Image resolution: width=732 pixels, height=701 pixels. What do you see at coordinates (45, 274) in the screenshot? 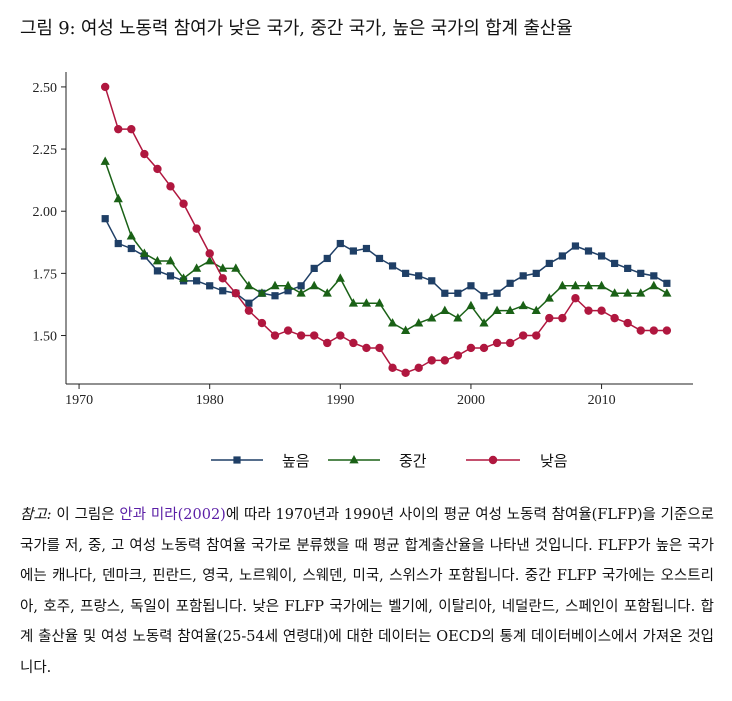
I see `y-tick-label: 1.75` at bounding box center [45, 274].